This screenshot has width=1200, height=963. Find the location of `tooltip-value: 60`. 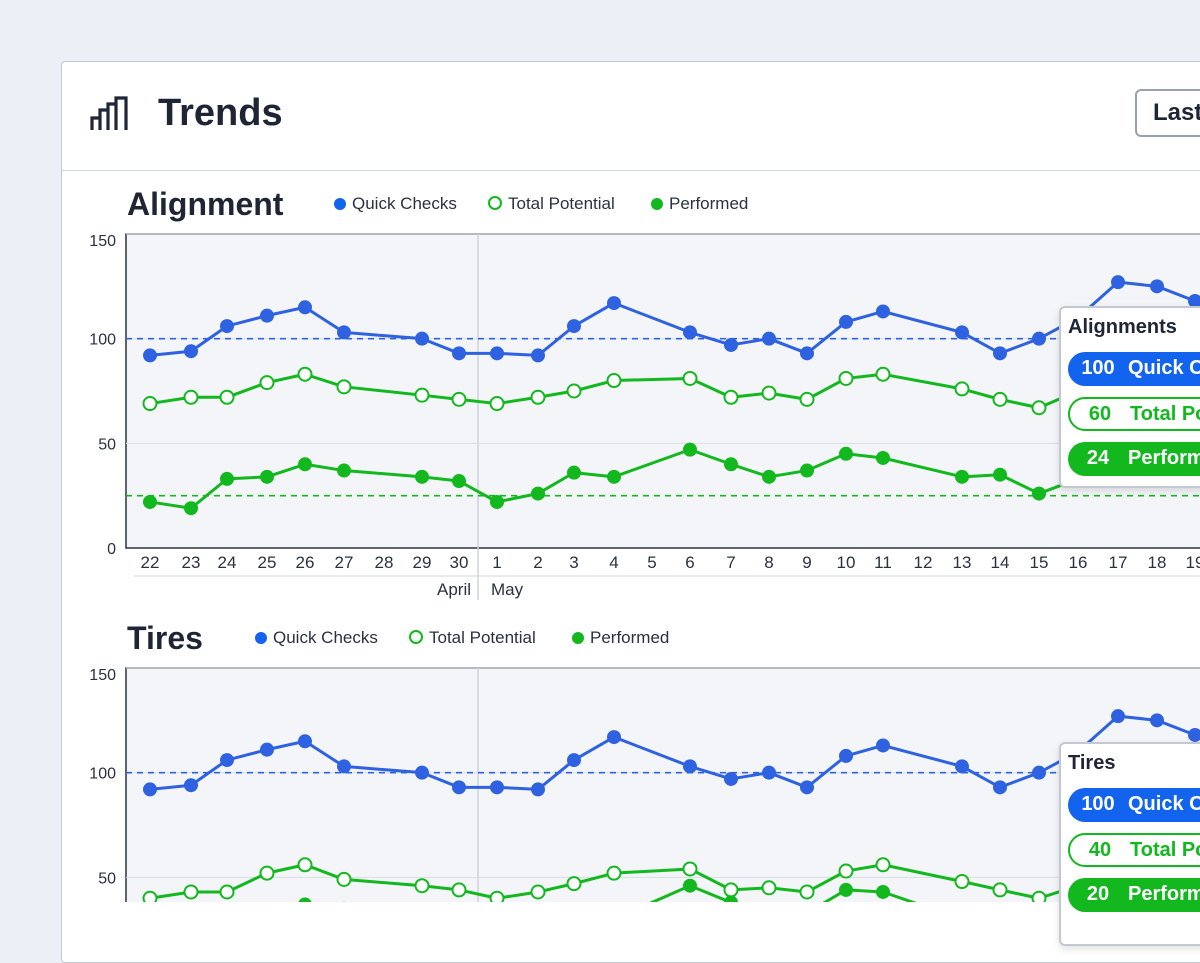

tooltip-value: 60 is located at coordinates (1100, 414).